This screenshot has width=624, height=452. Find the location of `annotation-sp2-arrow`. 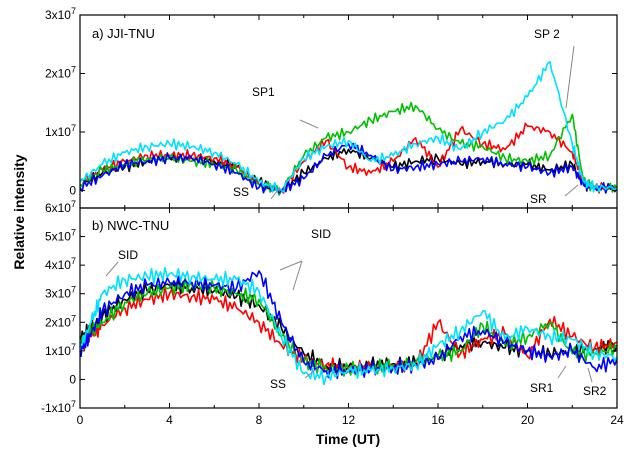

annotation-sp2-arrow is located at coordinates (570, 77).